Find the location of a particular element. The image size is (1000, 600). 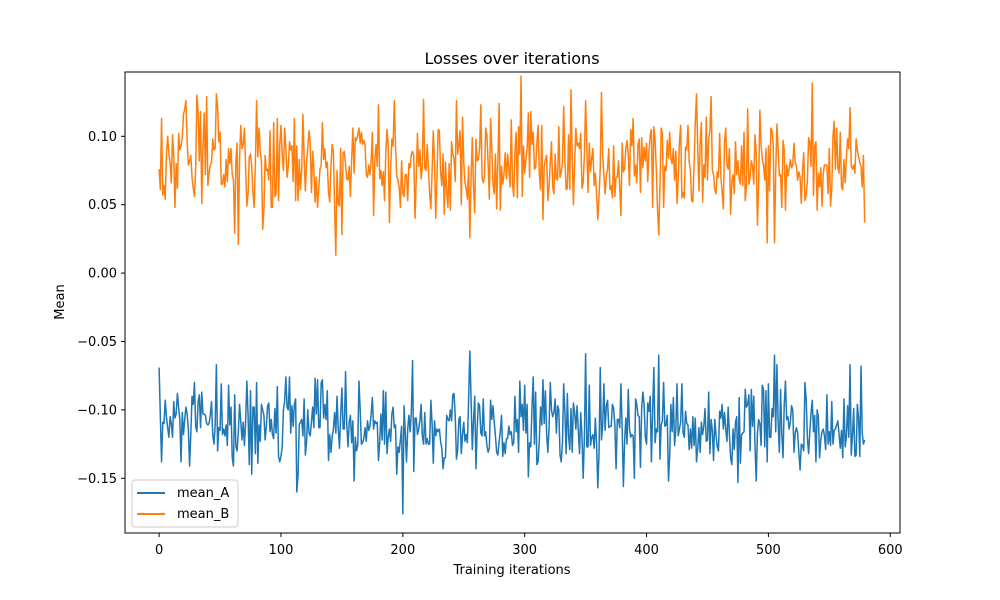

x-tick-label: 600 is located at coordinates (890, 550).